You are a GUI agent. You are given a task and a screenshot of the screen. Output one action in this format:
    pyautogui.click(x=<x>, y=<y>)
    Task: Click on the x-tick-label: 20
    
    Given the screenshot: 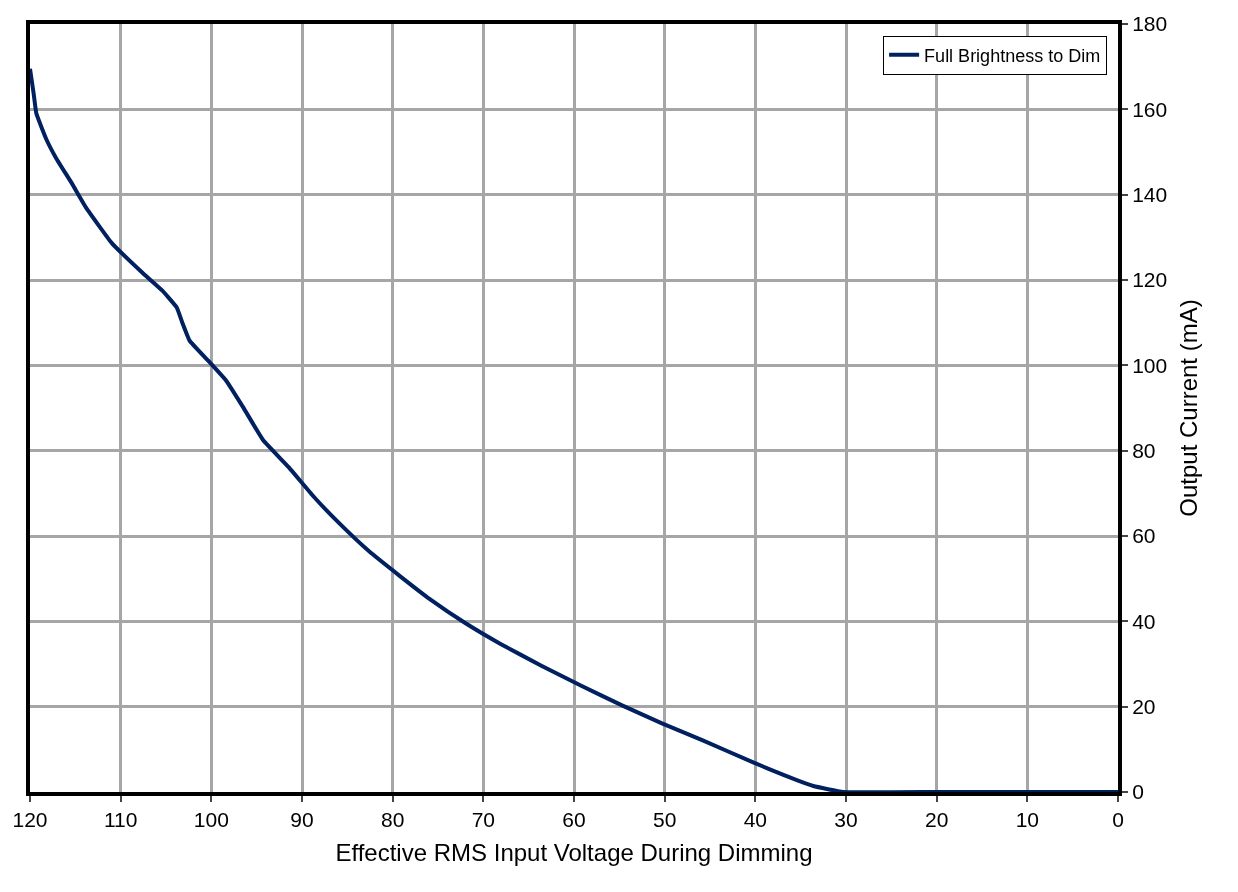 What is the action you would take?
    pyautogui.click(x=936, y=820)
    